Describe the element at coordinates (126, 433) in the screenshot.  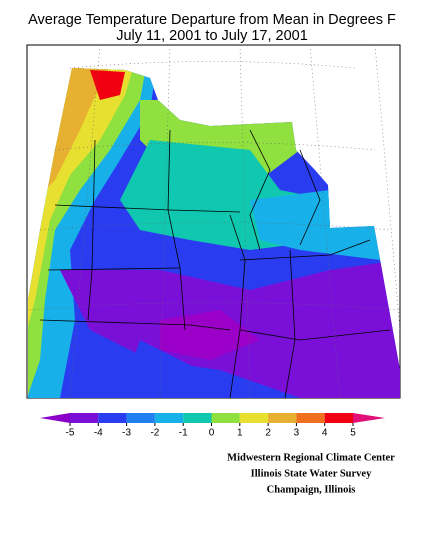
I see `legend-tick-label: -3` at that location.